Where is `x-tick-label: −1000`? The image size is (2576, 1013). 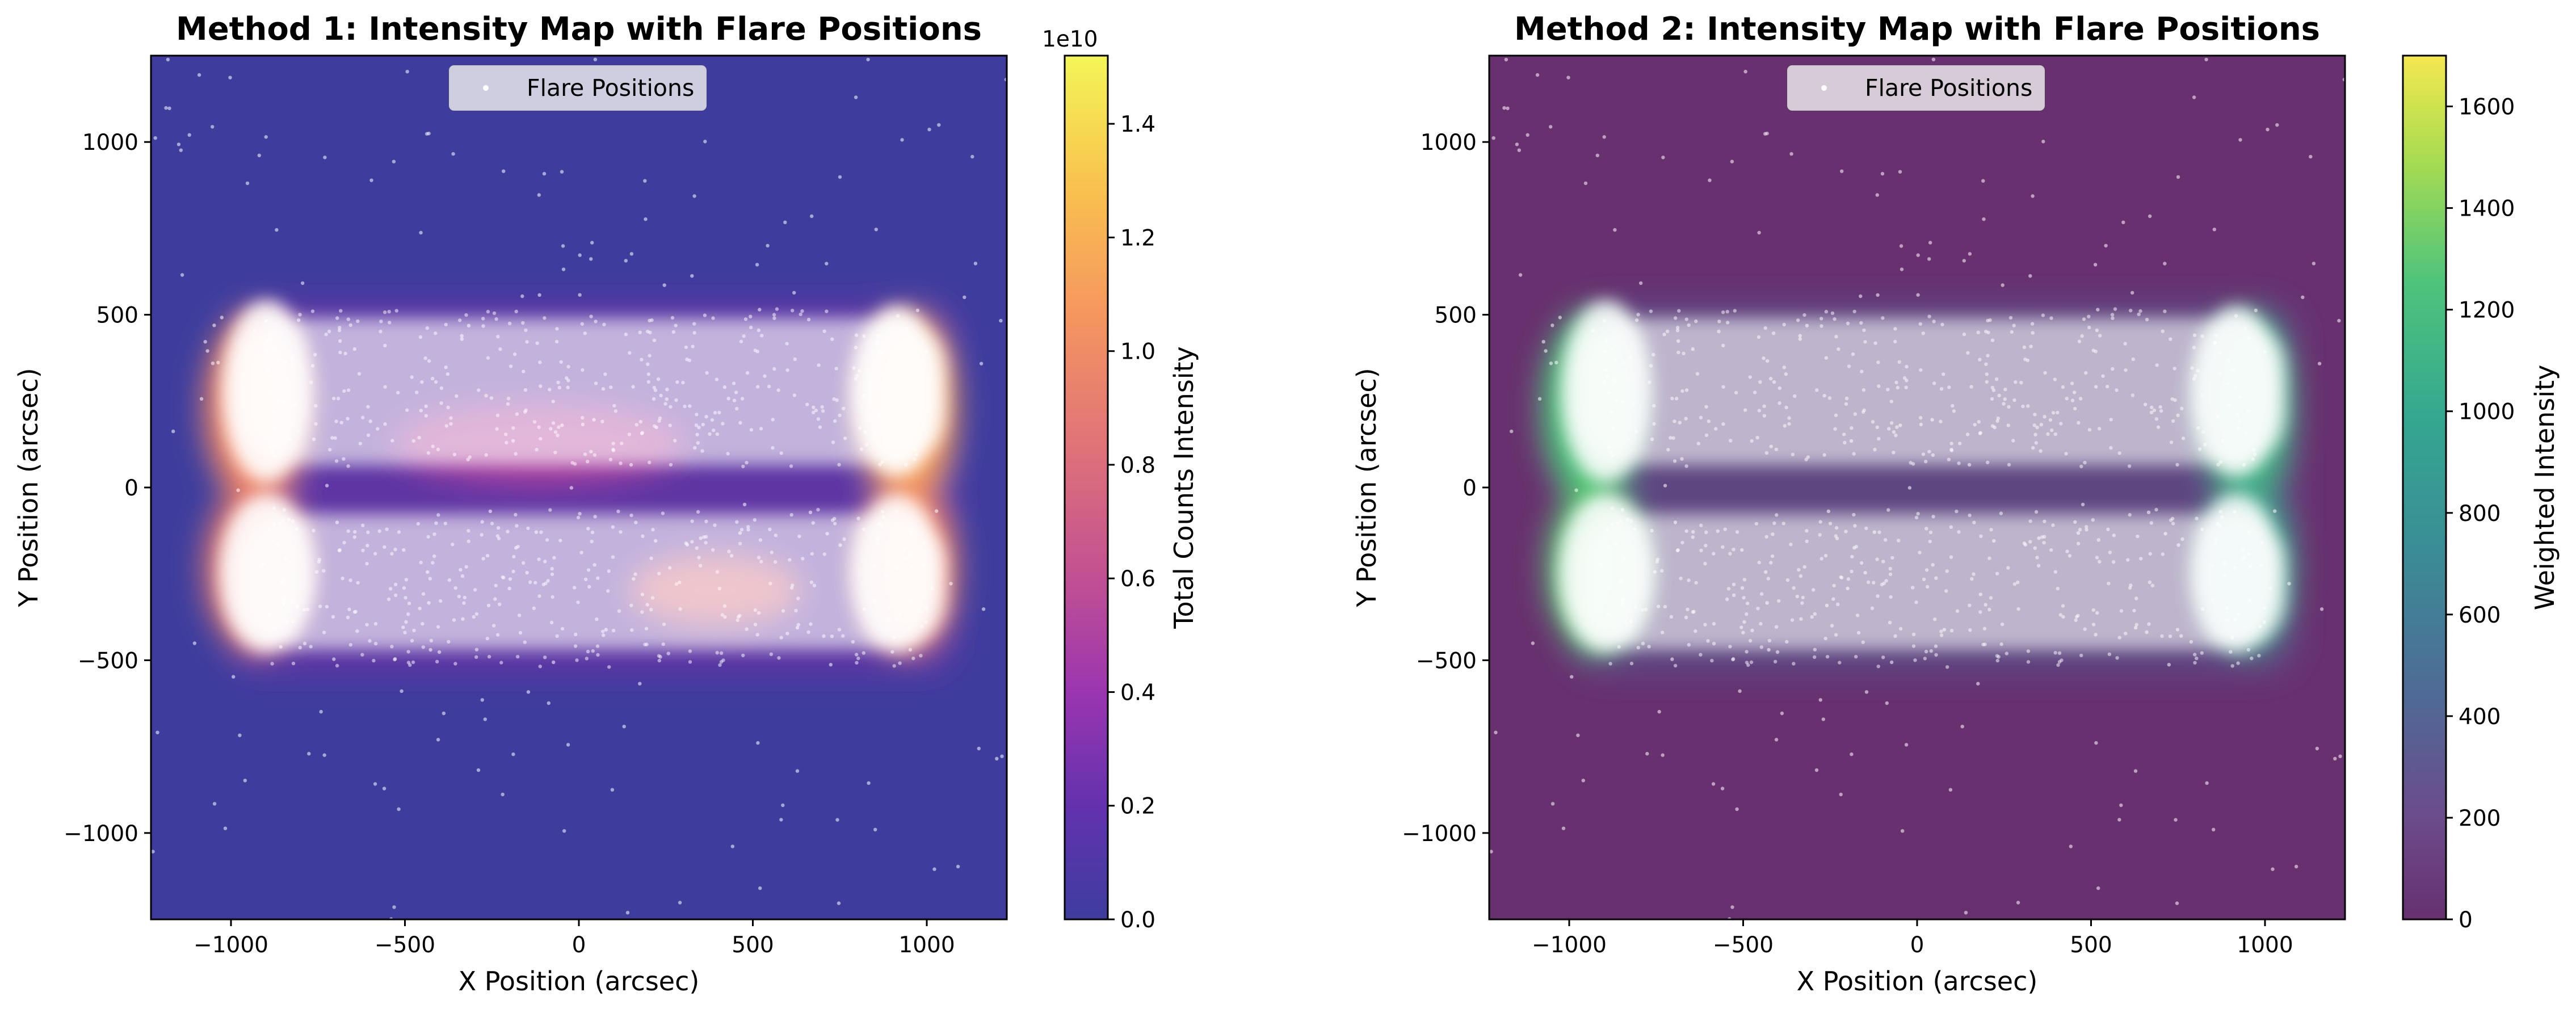
x-tick-label: −1000 is located at coordinates (1569, 945).